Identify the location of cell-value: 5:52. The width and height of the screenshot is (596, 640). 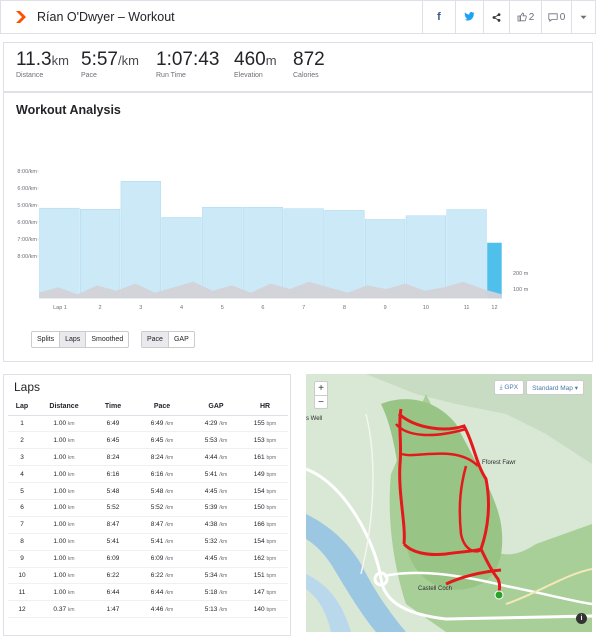
(113, 508).